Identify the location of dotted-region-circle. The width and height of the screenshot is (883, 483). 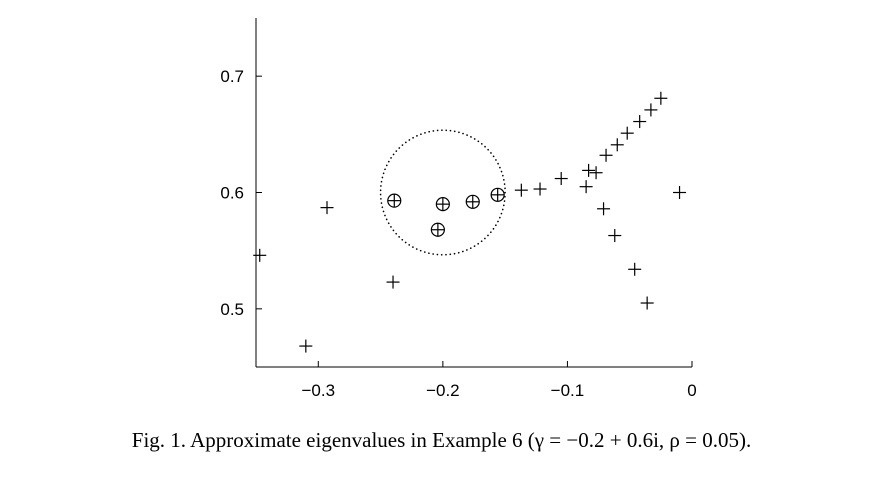
(442, 192).